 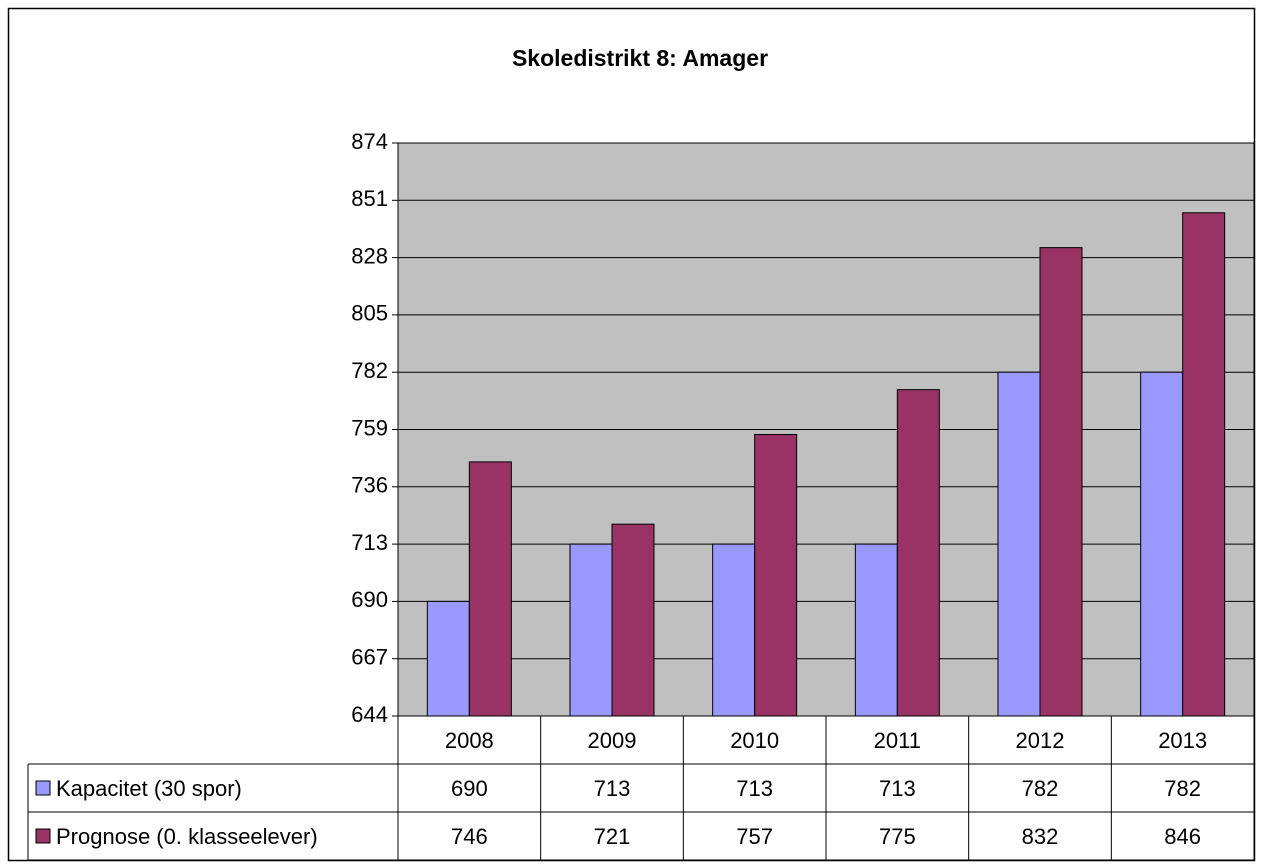 What do you see at coordinates (469, 740) in the screenshot?
I see `x-tick-label: 2008` at bounding box center [469, 740].